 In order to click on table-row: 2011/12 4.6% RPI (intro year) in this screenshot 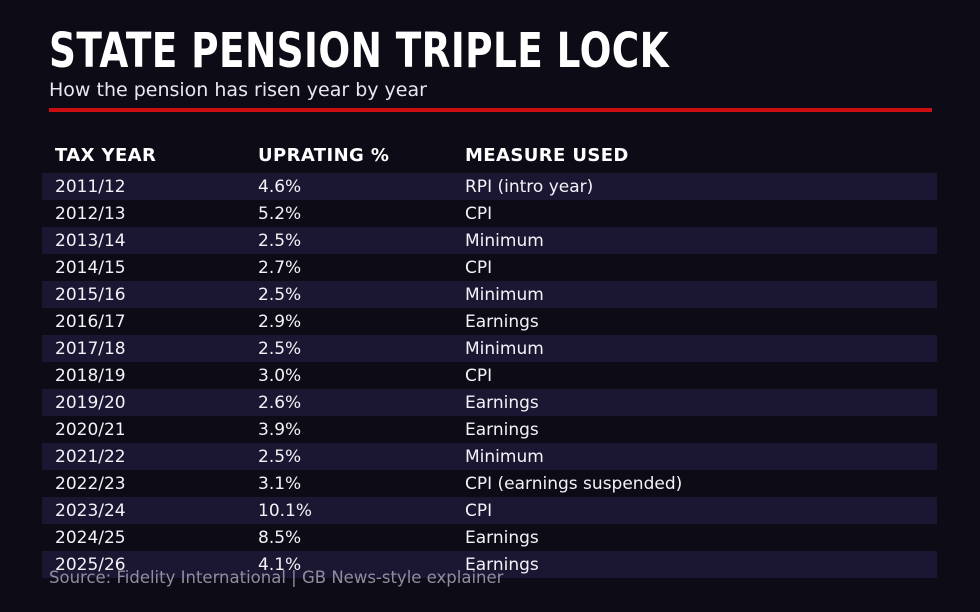, I will do `click(489, 186)`.